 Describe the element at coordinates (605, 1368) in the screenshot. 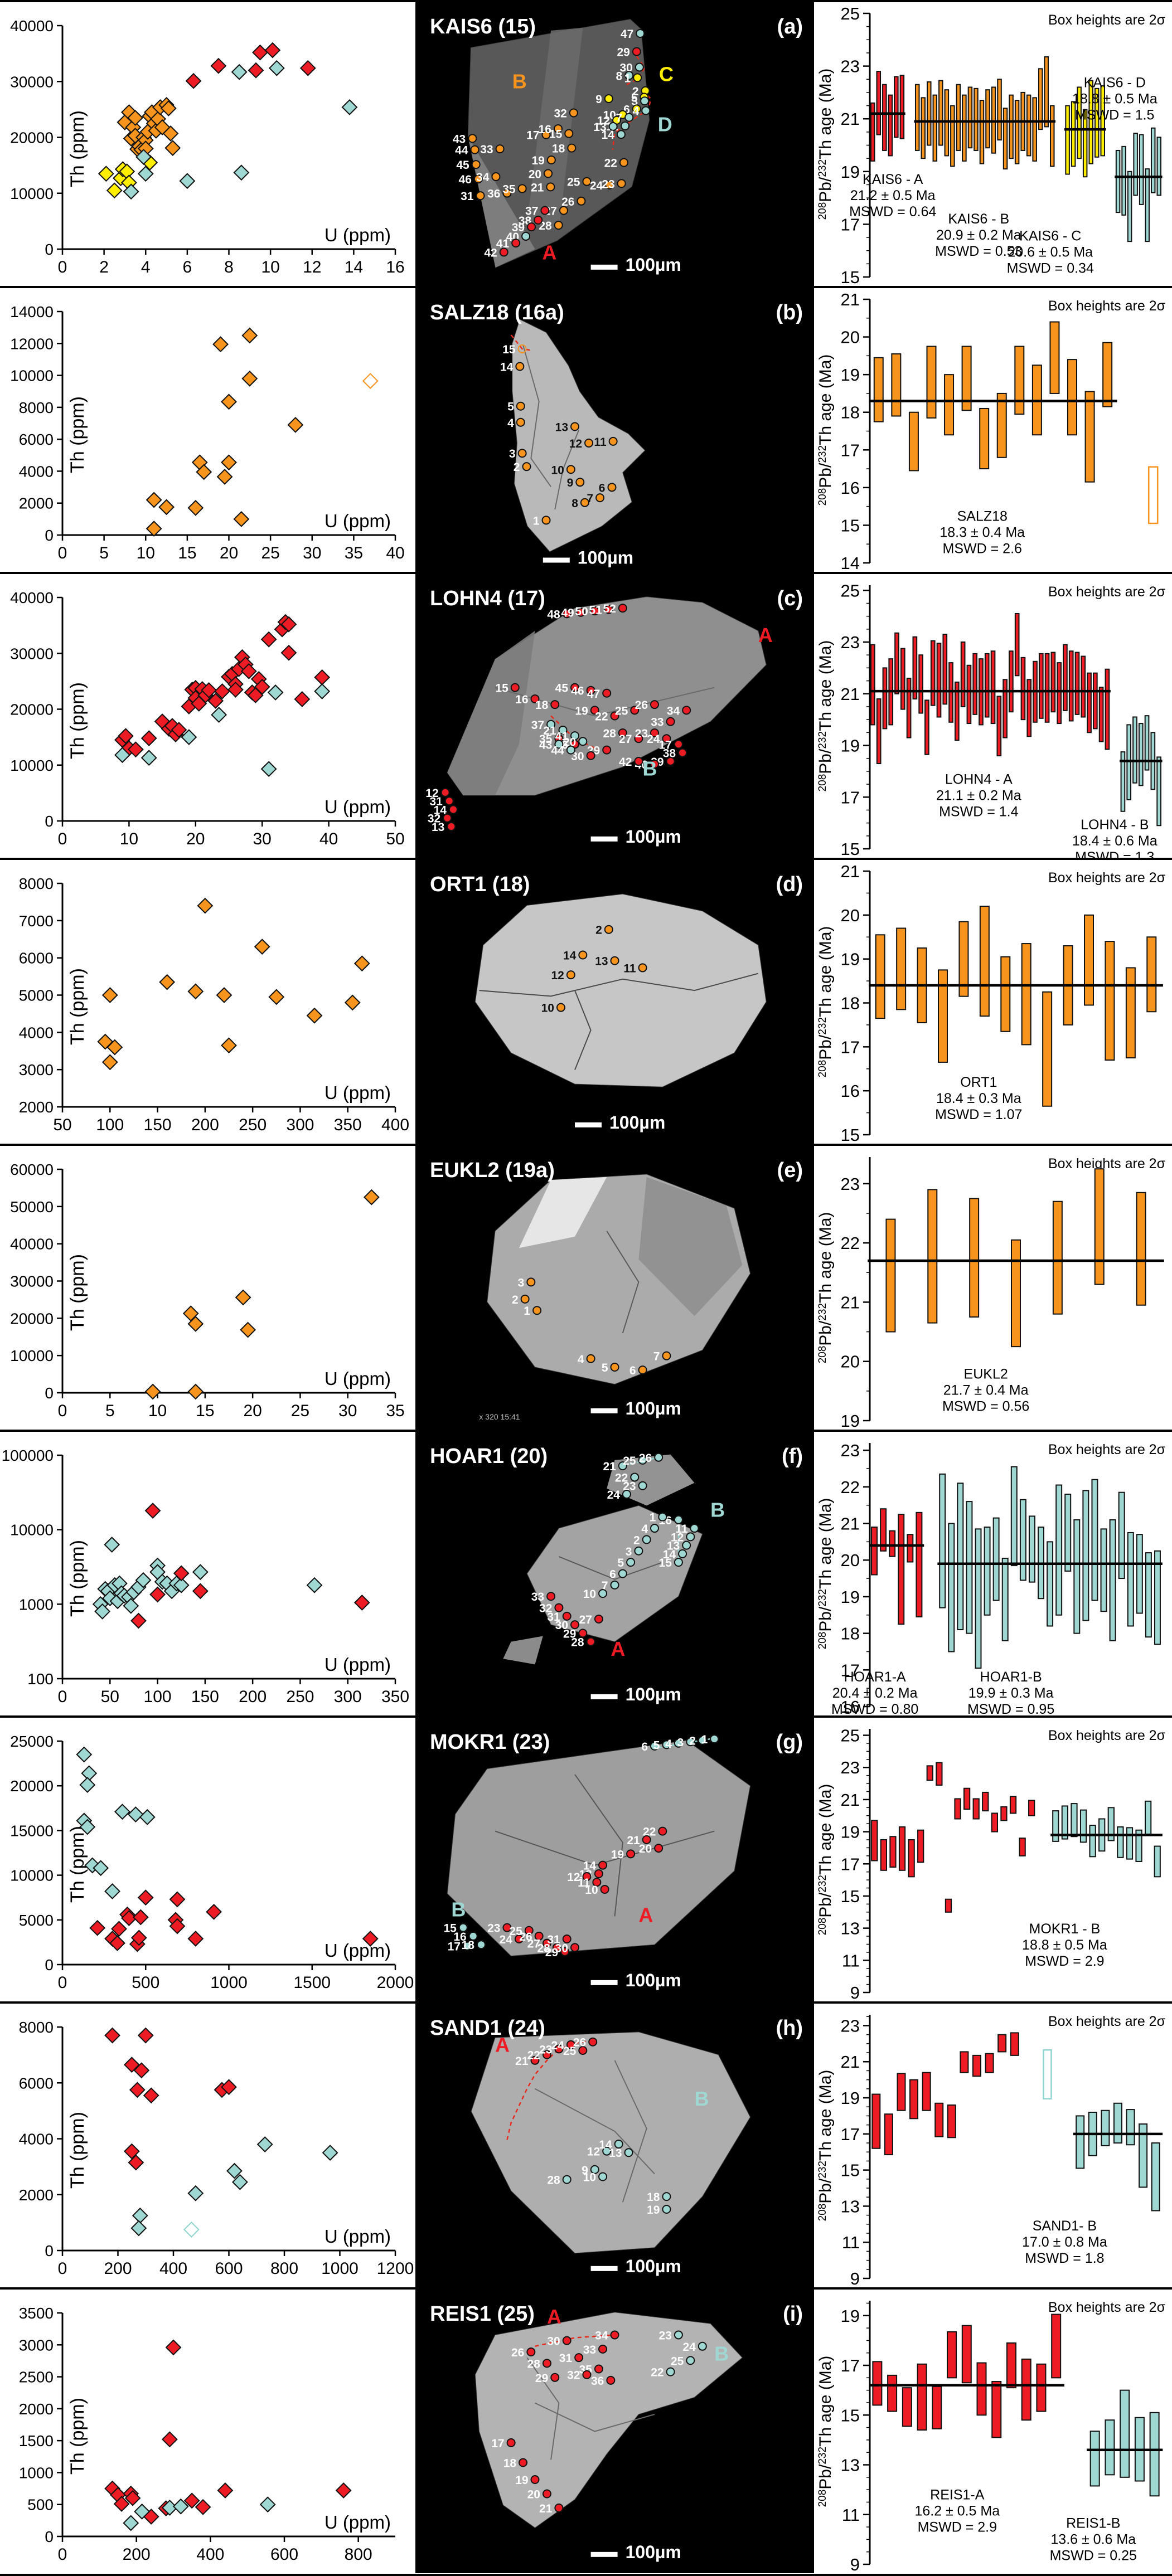

I see `svg-text: 5` at that location.